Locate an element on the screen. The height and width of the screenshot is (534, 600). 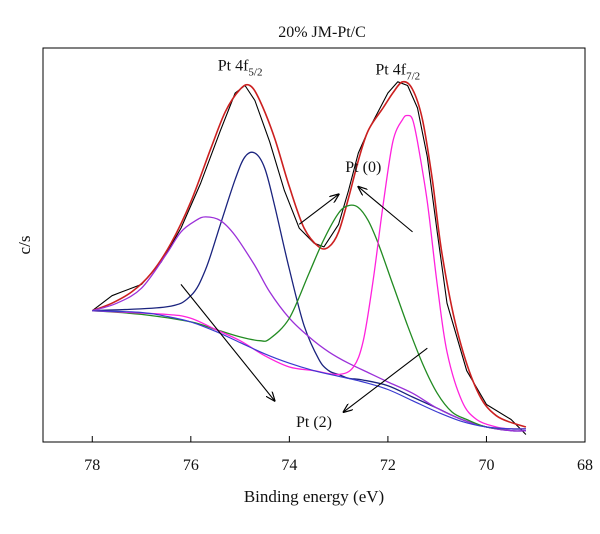
x-axis-ticks: 78 76 74 72 70 68 is located at coordinates (338, 455).